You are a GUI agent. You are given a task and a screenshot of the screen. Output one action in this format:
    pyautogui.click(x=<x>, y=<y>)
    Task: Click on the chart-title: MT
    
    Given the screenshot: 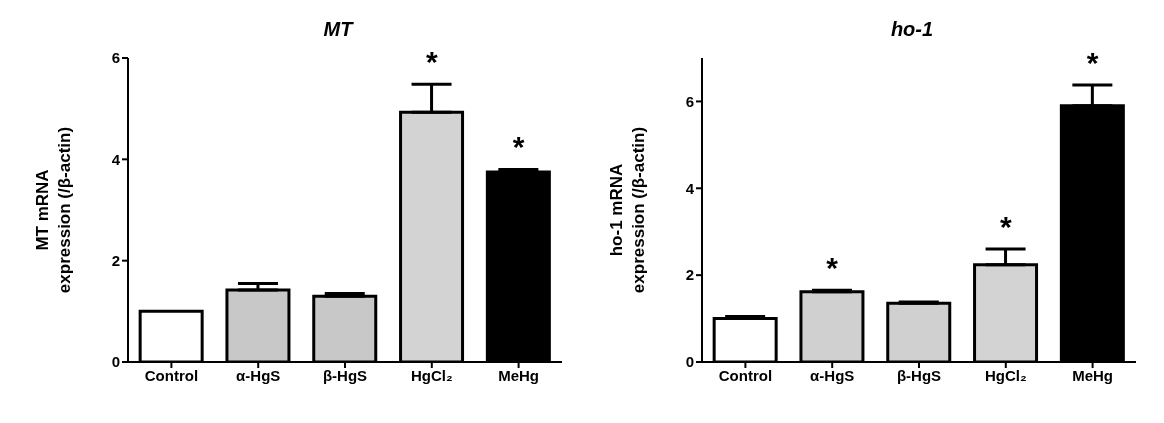 What is the action you would take?
    pyautogui.click(x=339, y=29)
    